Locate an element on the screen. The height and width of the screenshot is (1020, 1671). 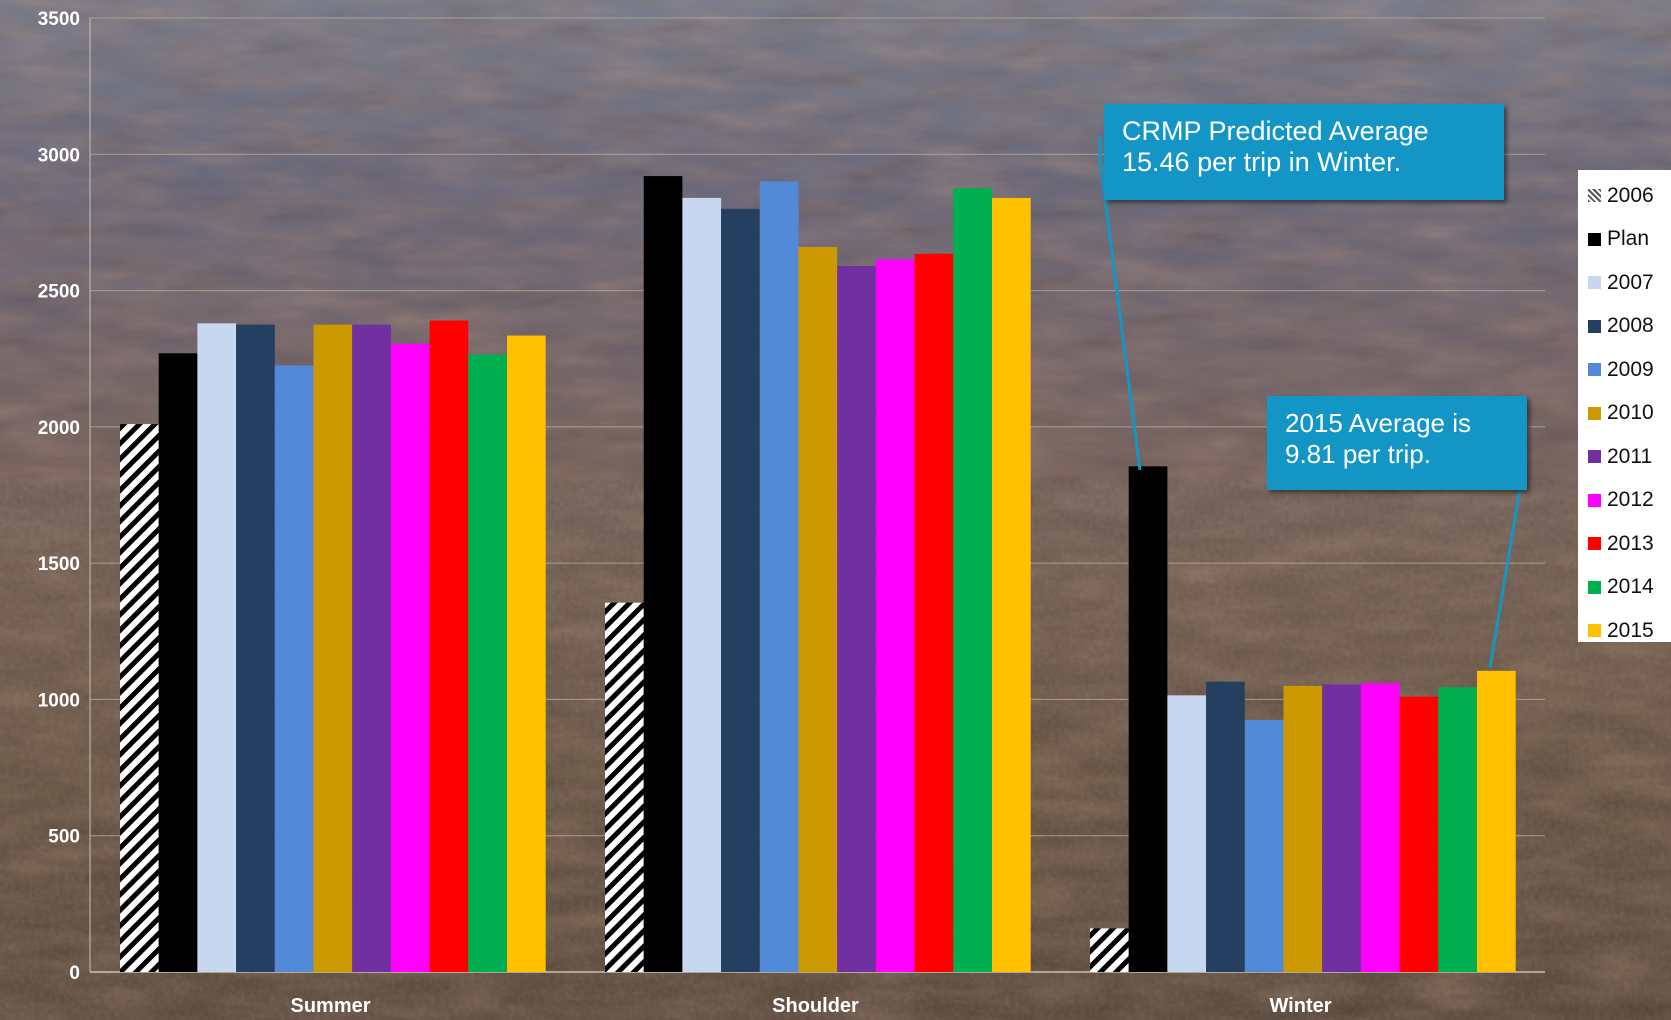
legend-item-2006: 2006 is located at coordinates (1624, 196).